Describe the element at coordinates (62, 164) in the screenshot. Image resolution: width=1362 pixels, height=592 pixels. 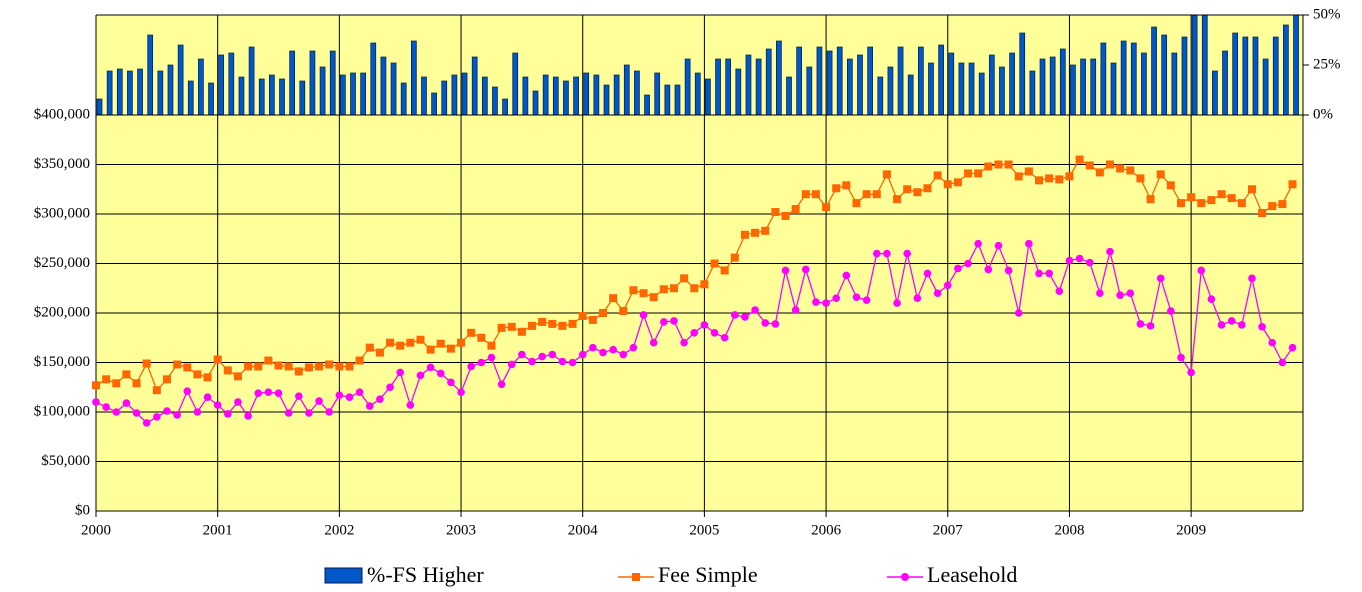
I see `y-tick-label: $350,000` at that location.